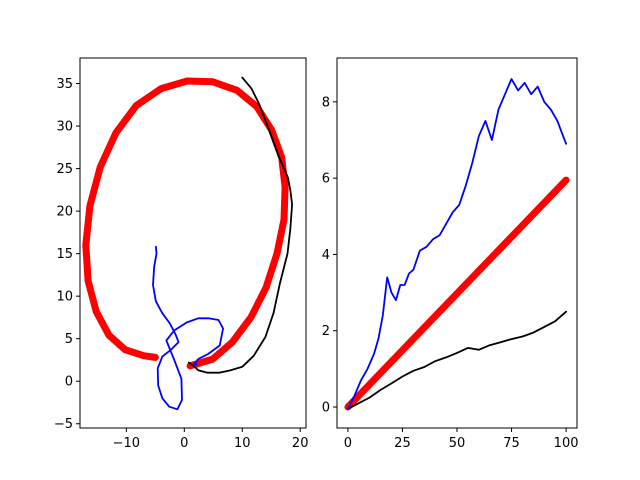  I want to click on right-y-tick-label: 2, so click(326, 331).